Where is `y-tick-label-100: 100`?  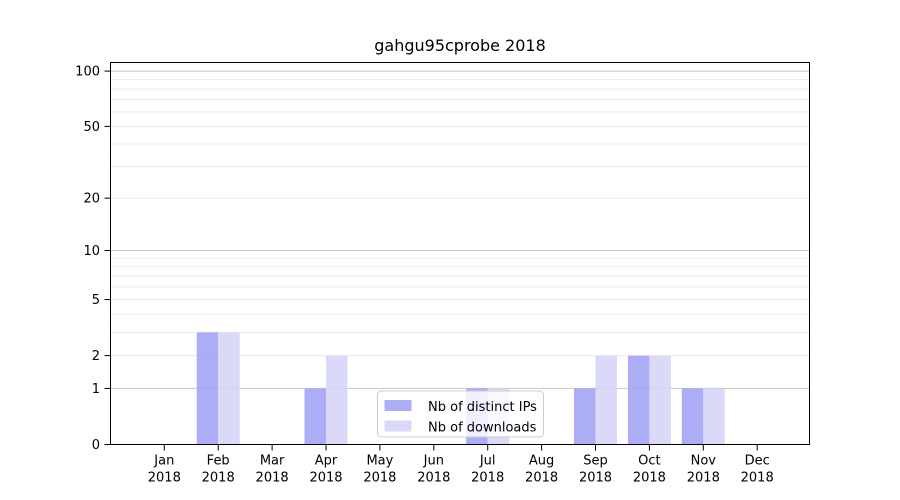 y-tick-label-100: 100 is located at coordinates (87, 72).